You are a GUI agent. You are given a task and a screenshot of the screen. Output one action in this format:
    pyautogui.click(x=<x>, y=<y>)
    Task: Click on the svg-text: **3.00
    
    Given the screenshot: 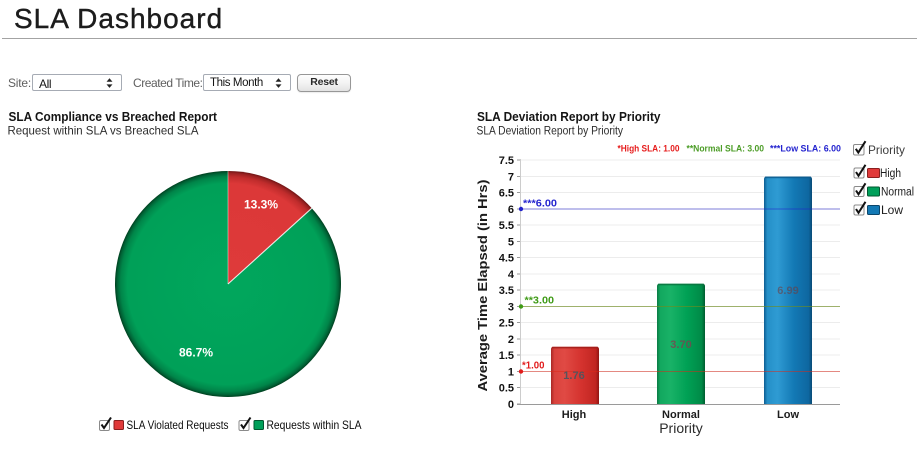 What is the action you would take?
    pyautogui.click(x=540, y=301)
    